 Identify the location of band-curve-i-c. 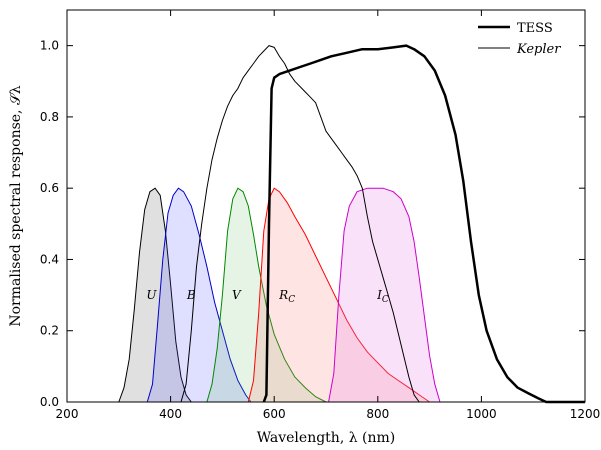
(384, 295).